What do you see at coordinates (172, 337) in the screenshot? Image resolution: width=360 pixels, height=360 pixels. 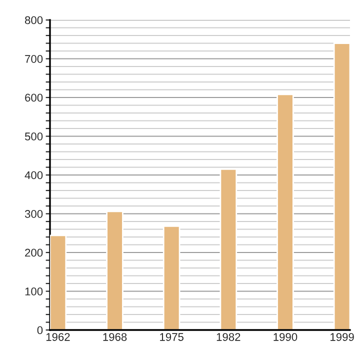 I see `x-tick-label: 1975` at bounding box center [172, 337].